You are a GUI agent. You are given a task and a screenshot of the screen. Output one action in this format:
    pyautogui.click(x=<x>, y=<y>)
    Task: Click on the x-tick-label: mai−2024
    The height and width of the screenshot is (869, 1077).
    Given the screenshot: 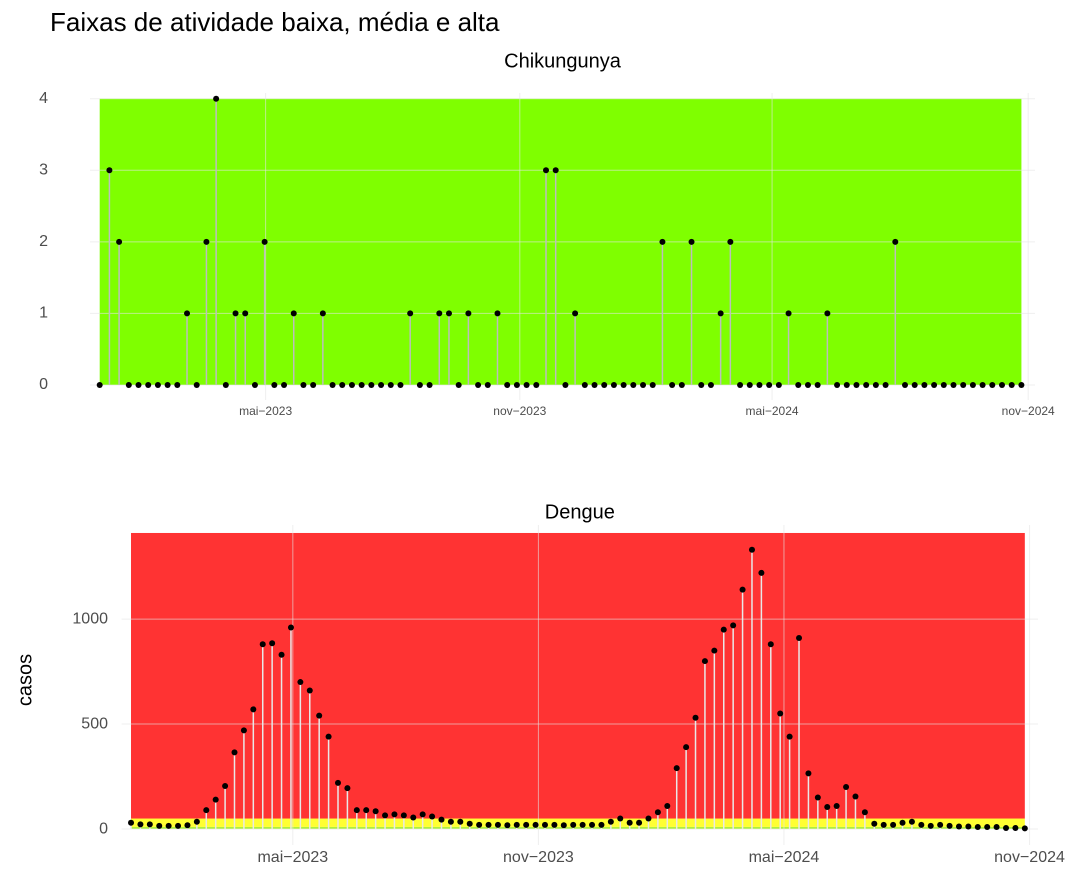 What is the action you would take?
    pyautogui.click(x=772, y=411)
    